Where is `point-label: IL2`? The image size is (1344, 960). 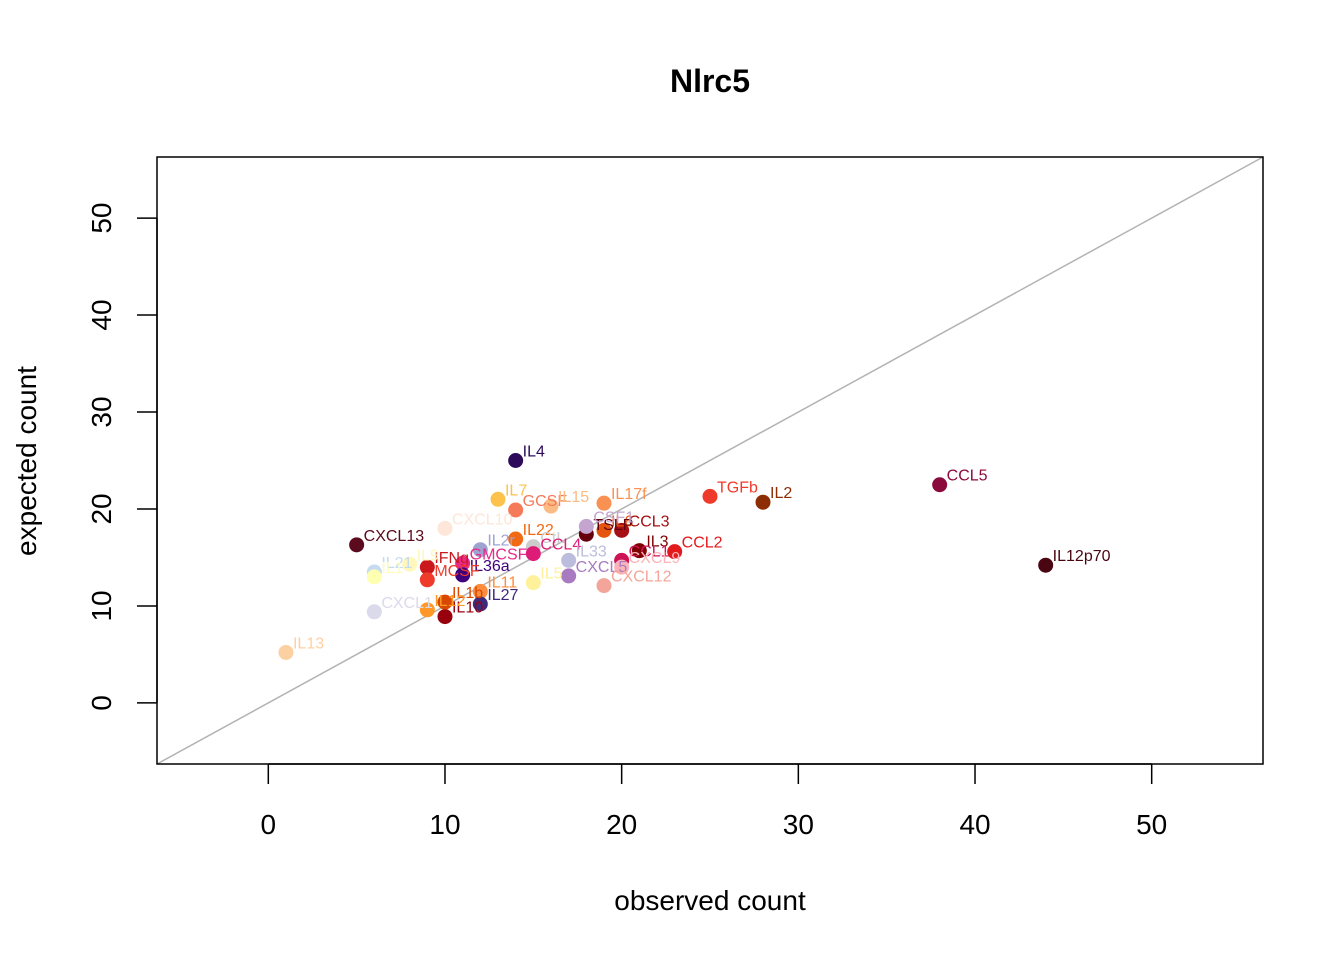
point-label: IL2 is located at coordinates (781, 493).